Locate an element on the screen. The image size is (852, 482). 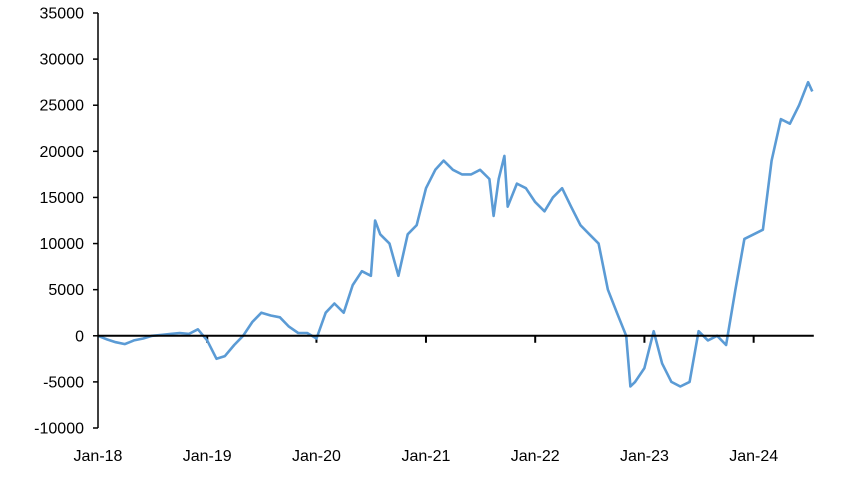
x-tick-label: Jan-18 is located at coordinates (98, 456).